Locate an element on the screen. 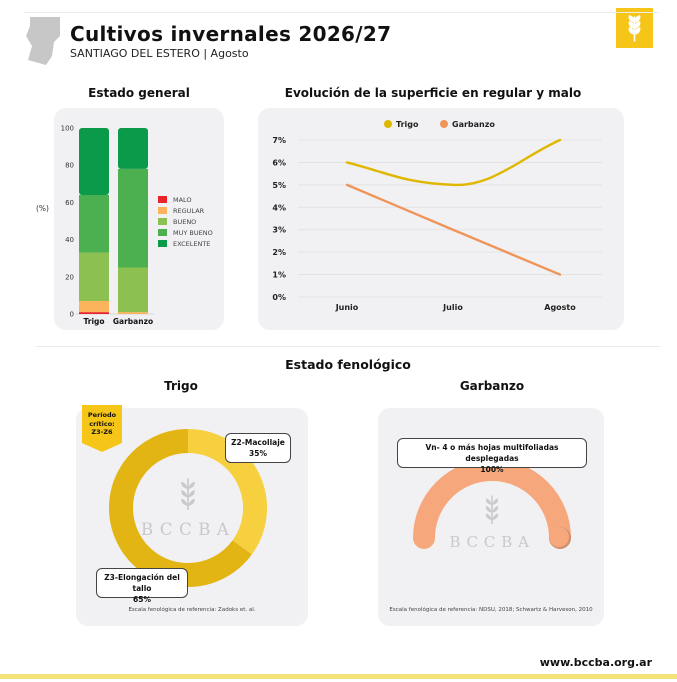  footer-bar is located at coordinates (338, 676).